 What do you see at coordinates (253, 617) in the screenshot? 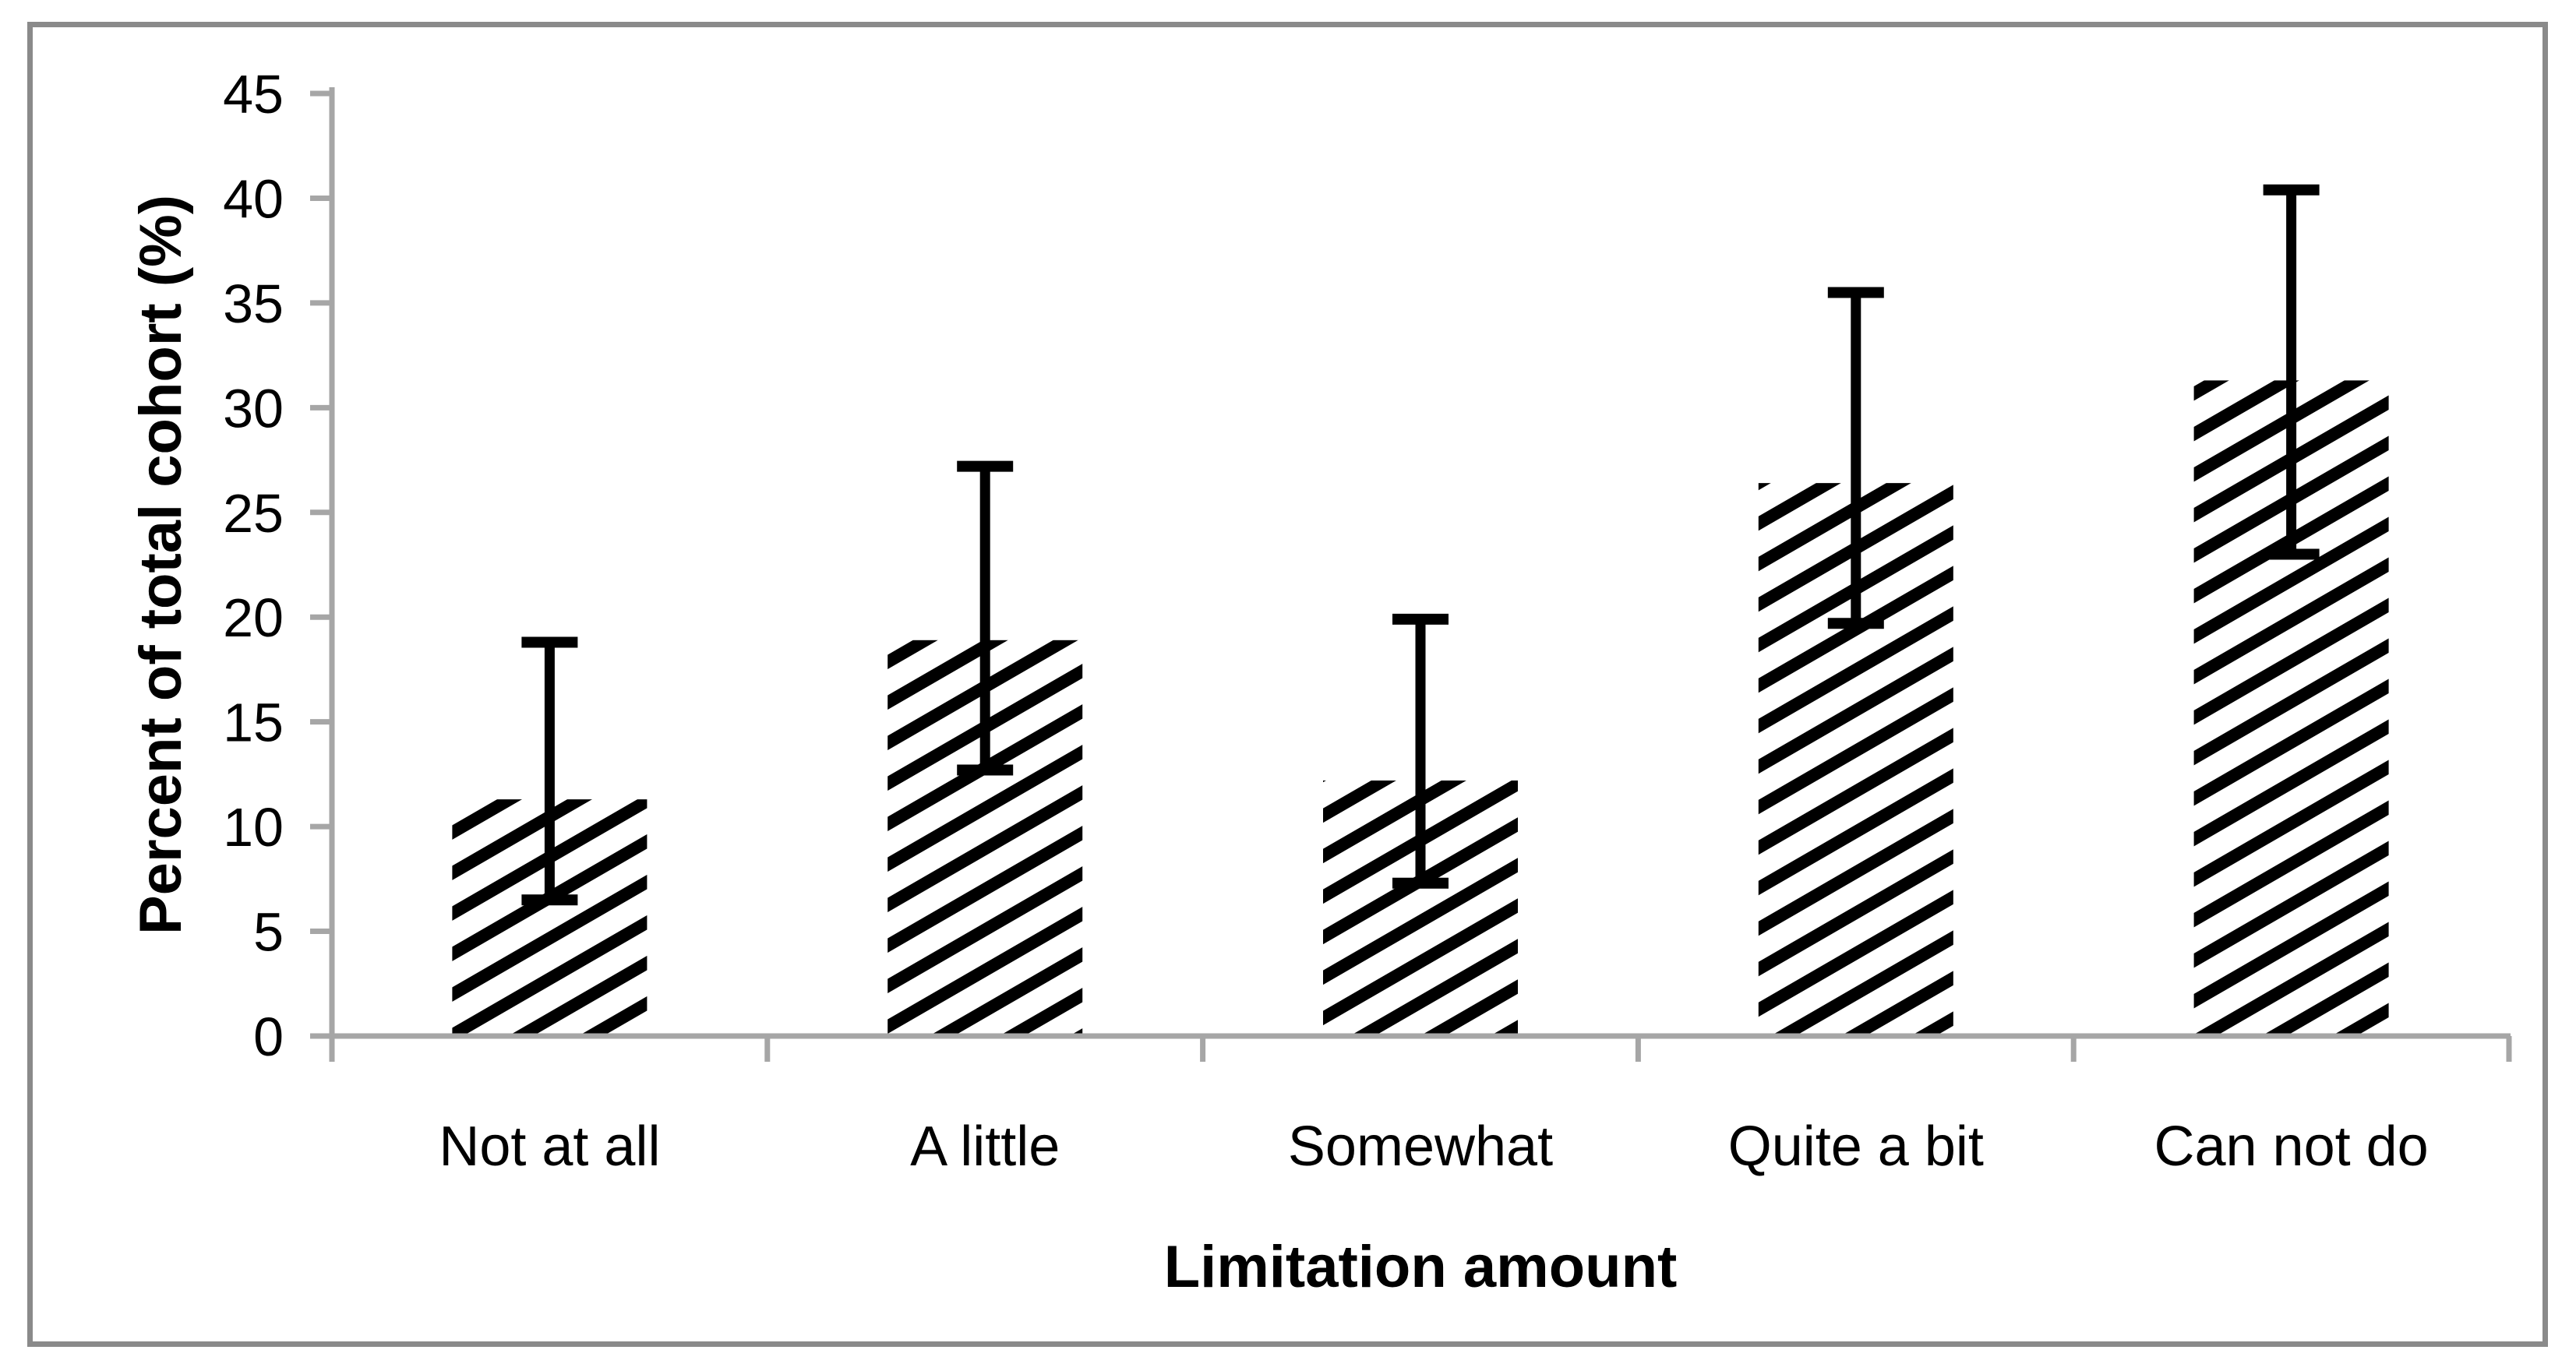
I see `y-tick-label-20: 20` at bounding box center [253, 617].